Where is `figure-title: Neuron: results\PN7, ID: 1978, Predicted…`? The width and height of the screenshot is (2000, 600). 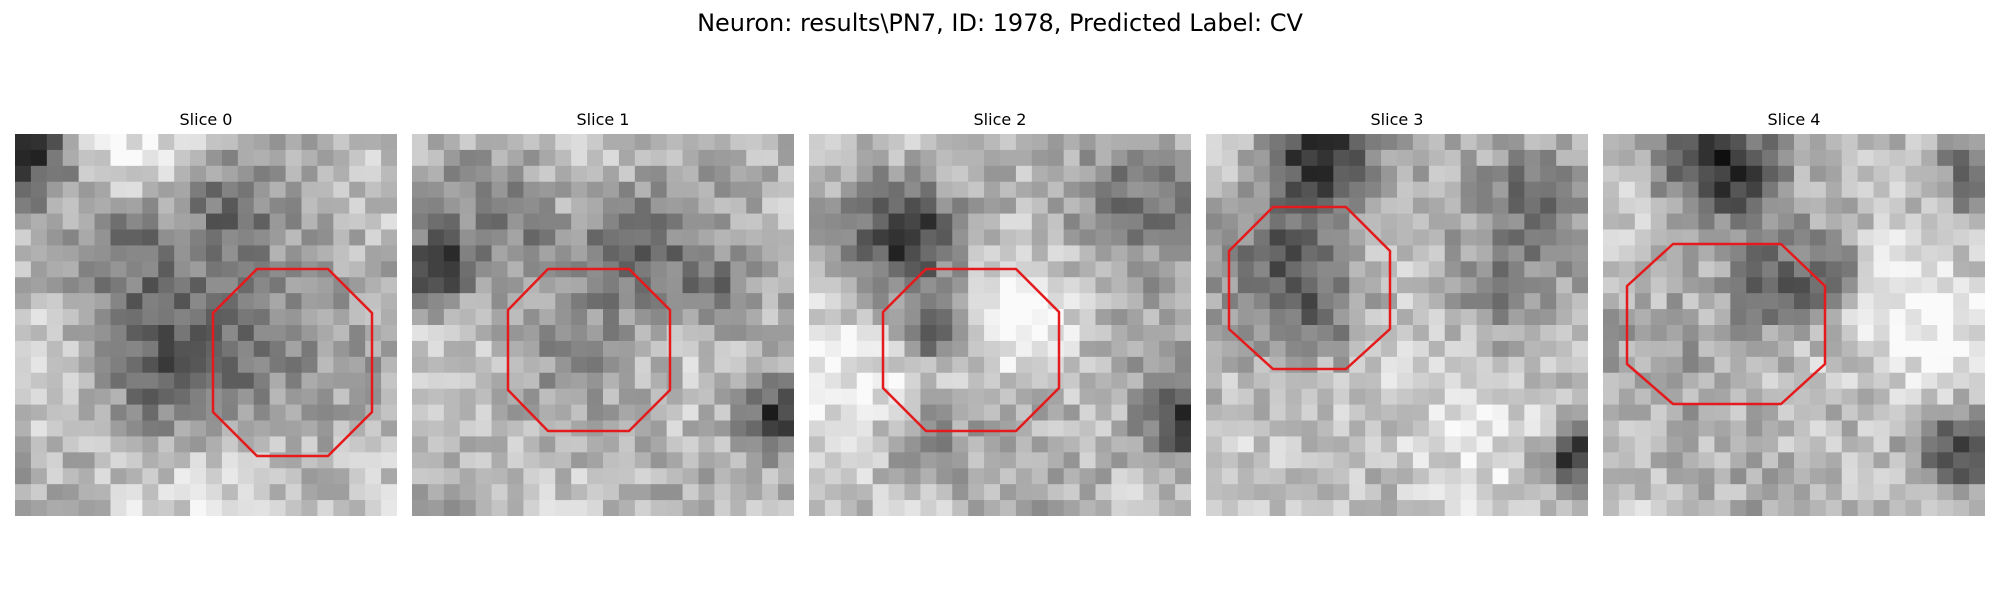 figure-title: Neuron: results\PN7, ID: 1978, Predicted… is located at coordinates (1000, 23).